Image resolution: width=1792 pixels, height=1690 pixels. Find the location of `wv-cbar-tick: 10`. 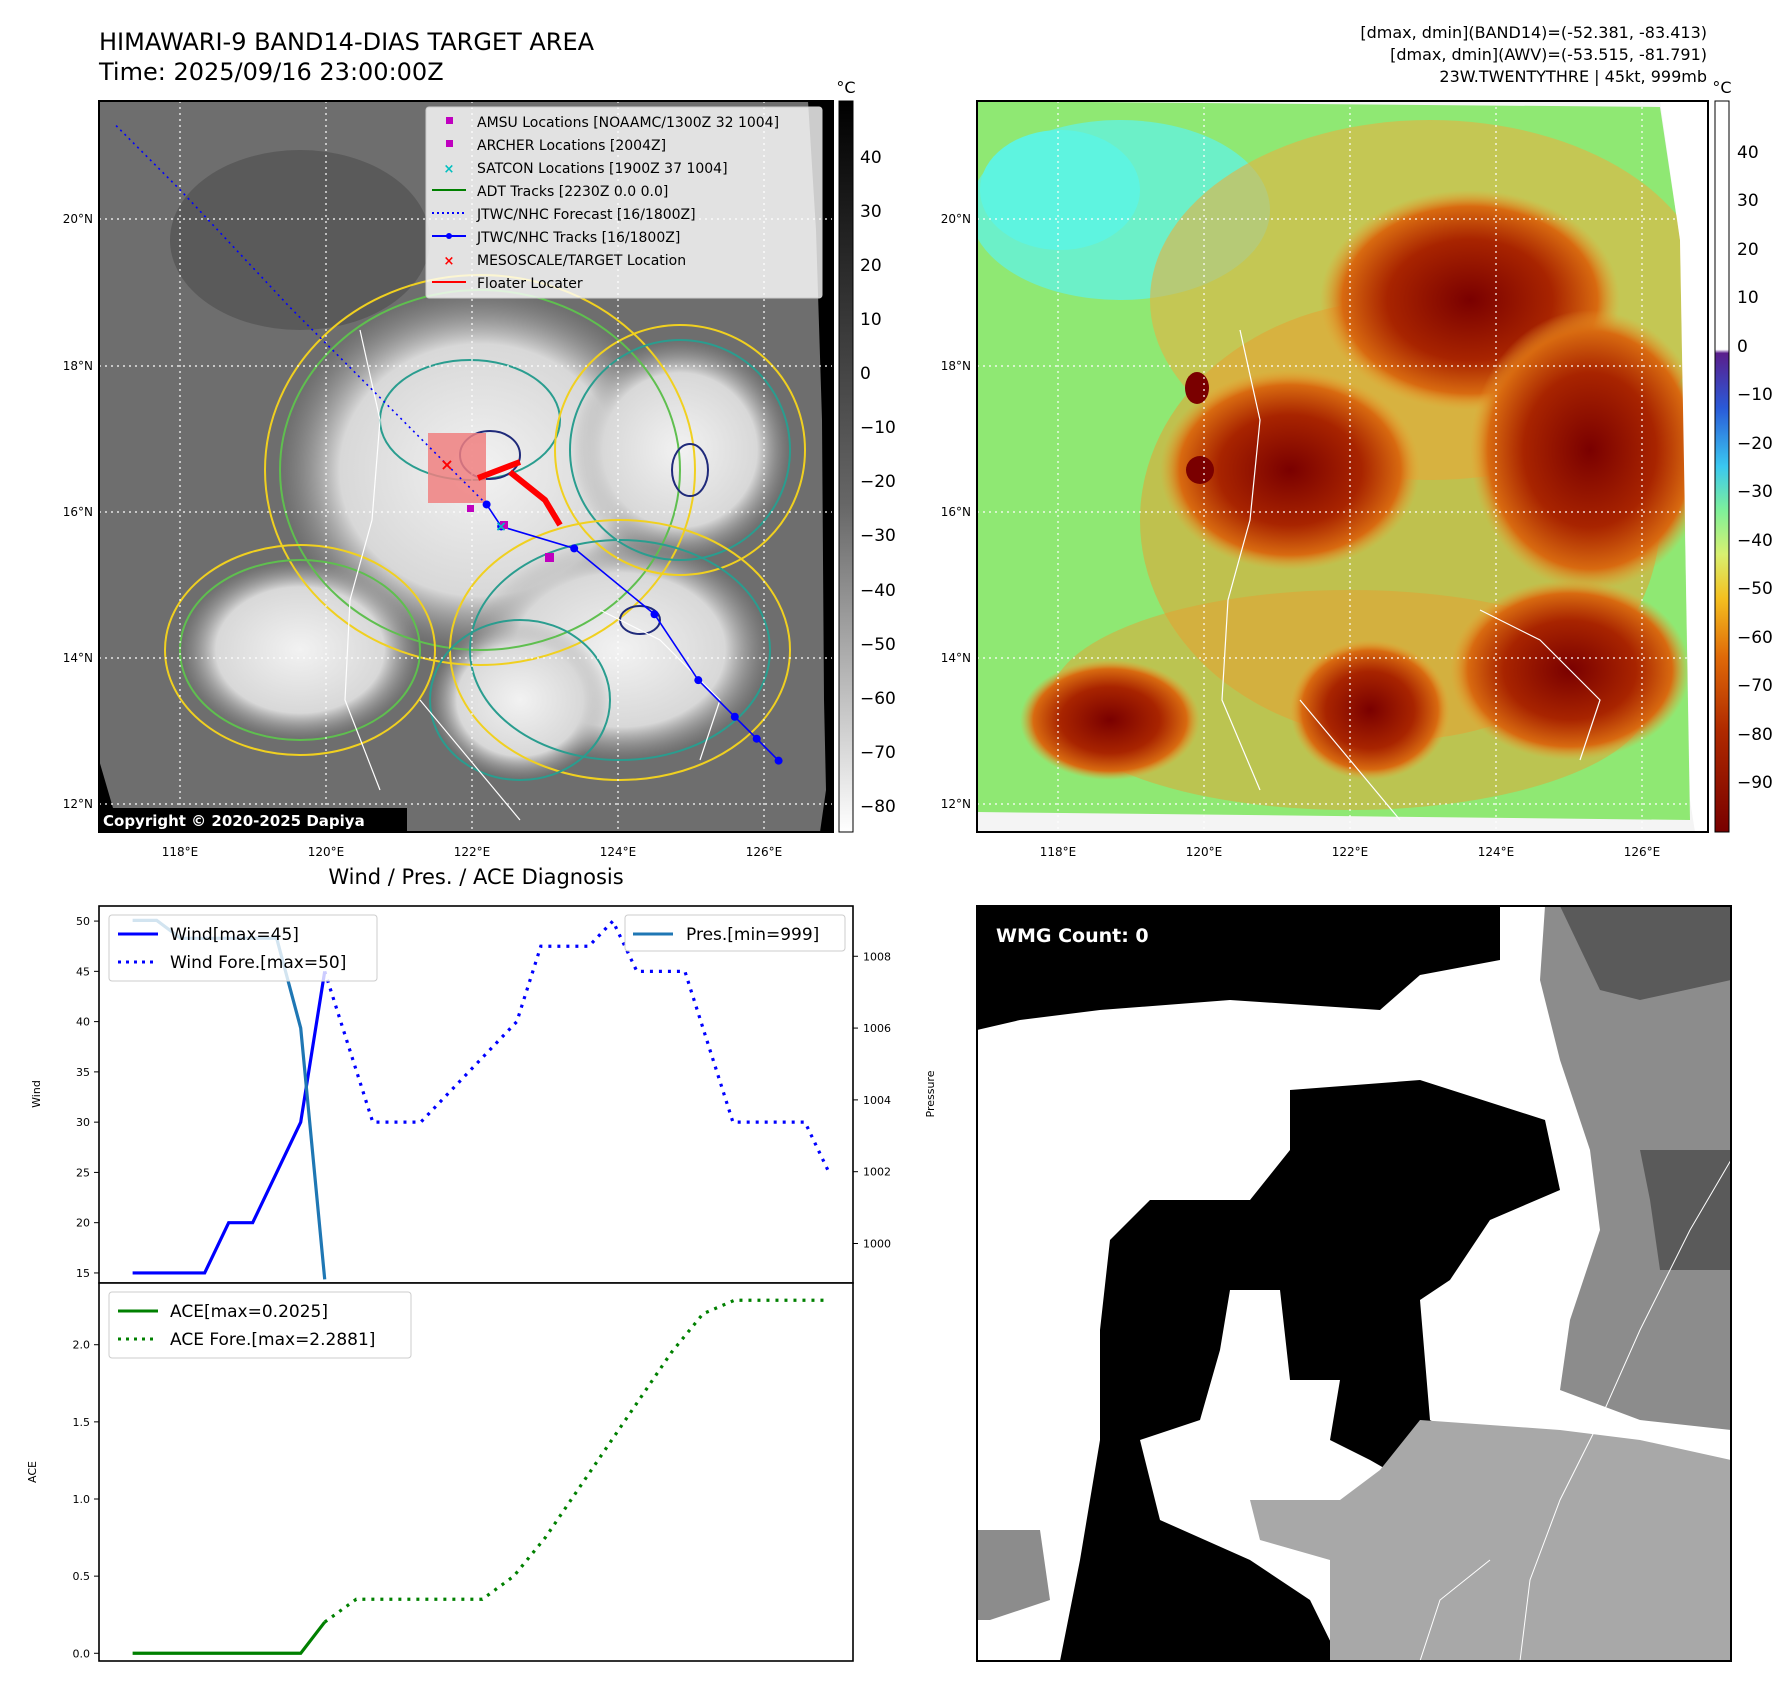

wv-cbar-tick: 10 is located at coordinates (1748, 298).